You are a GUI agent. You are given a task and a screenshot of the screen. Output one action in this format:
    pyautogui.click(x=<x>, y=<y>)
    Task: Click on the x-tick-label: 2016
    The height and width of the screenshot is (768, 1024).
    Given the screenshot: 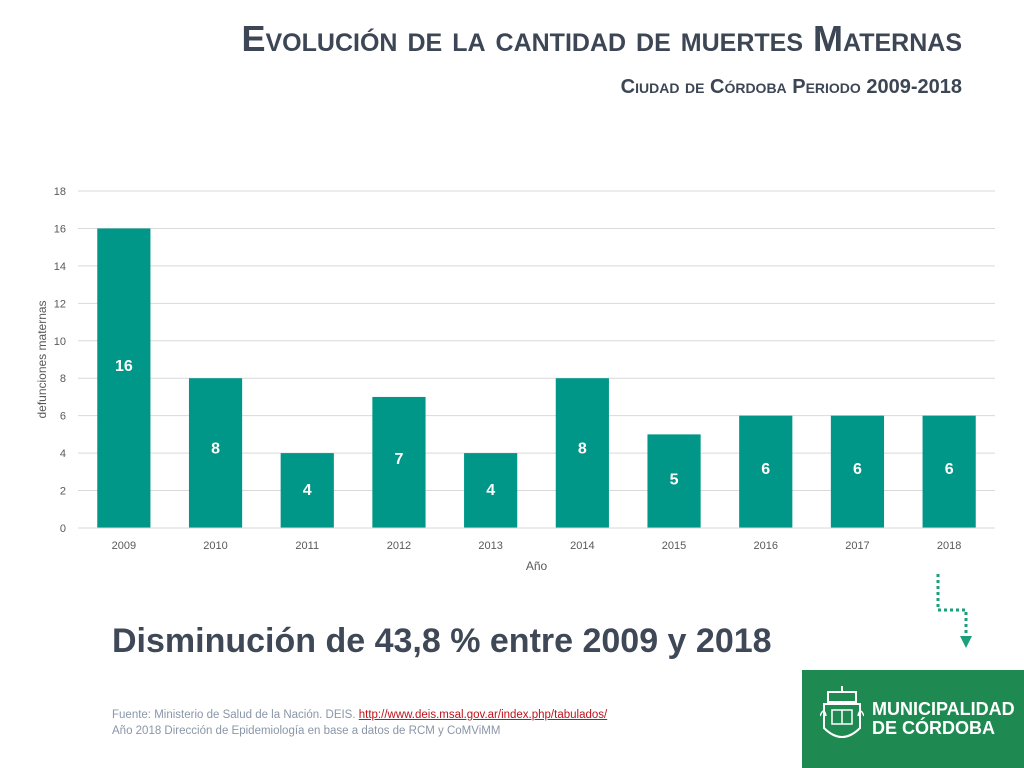 What is the action you would take?
    pyautogui.click(x=766, y=546)
    